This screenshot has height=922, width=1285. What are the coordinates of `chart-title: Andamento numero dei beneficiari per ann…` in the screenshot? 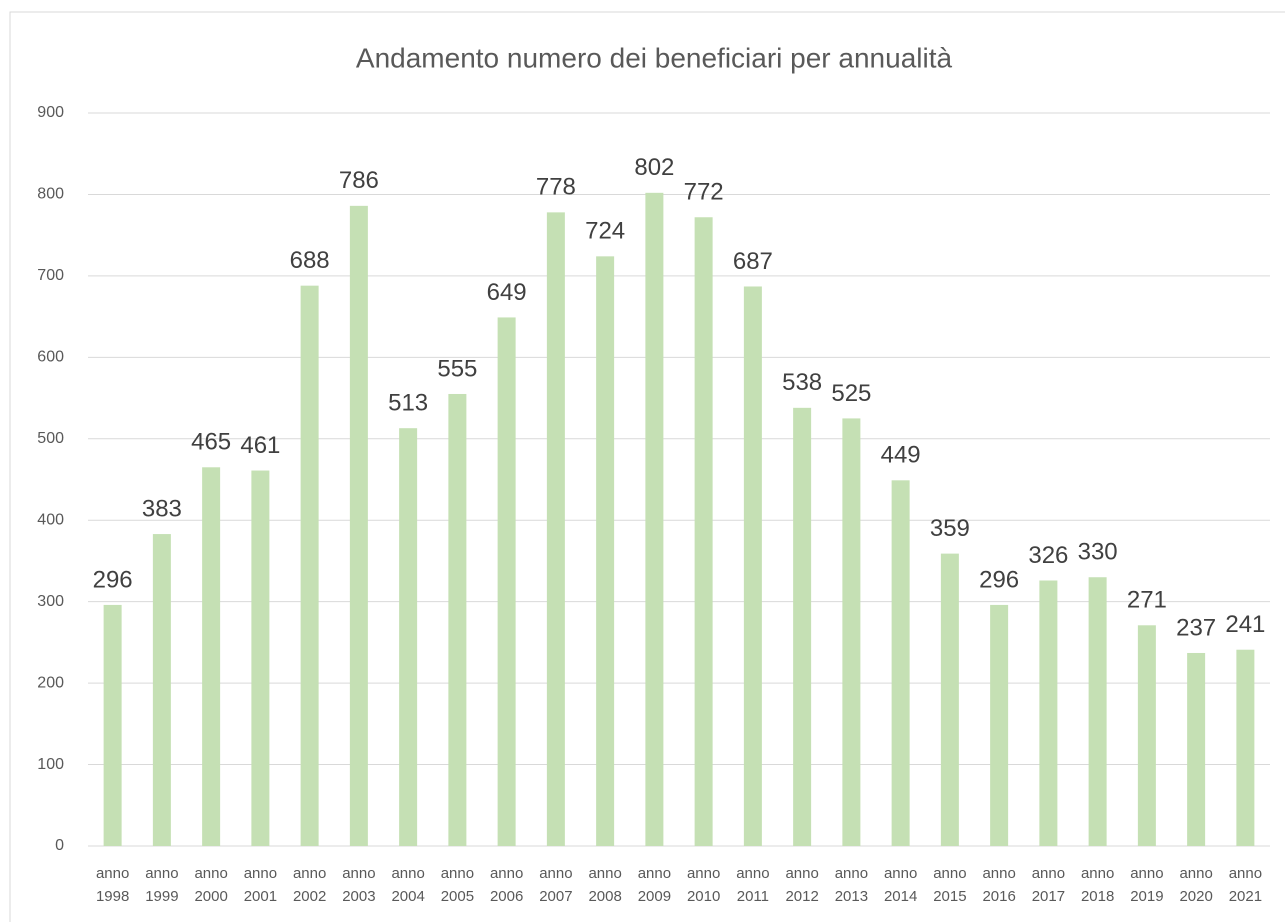 It's located at (654, 57).